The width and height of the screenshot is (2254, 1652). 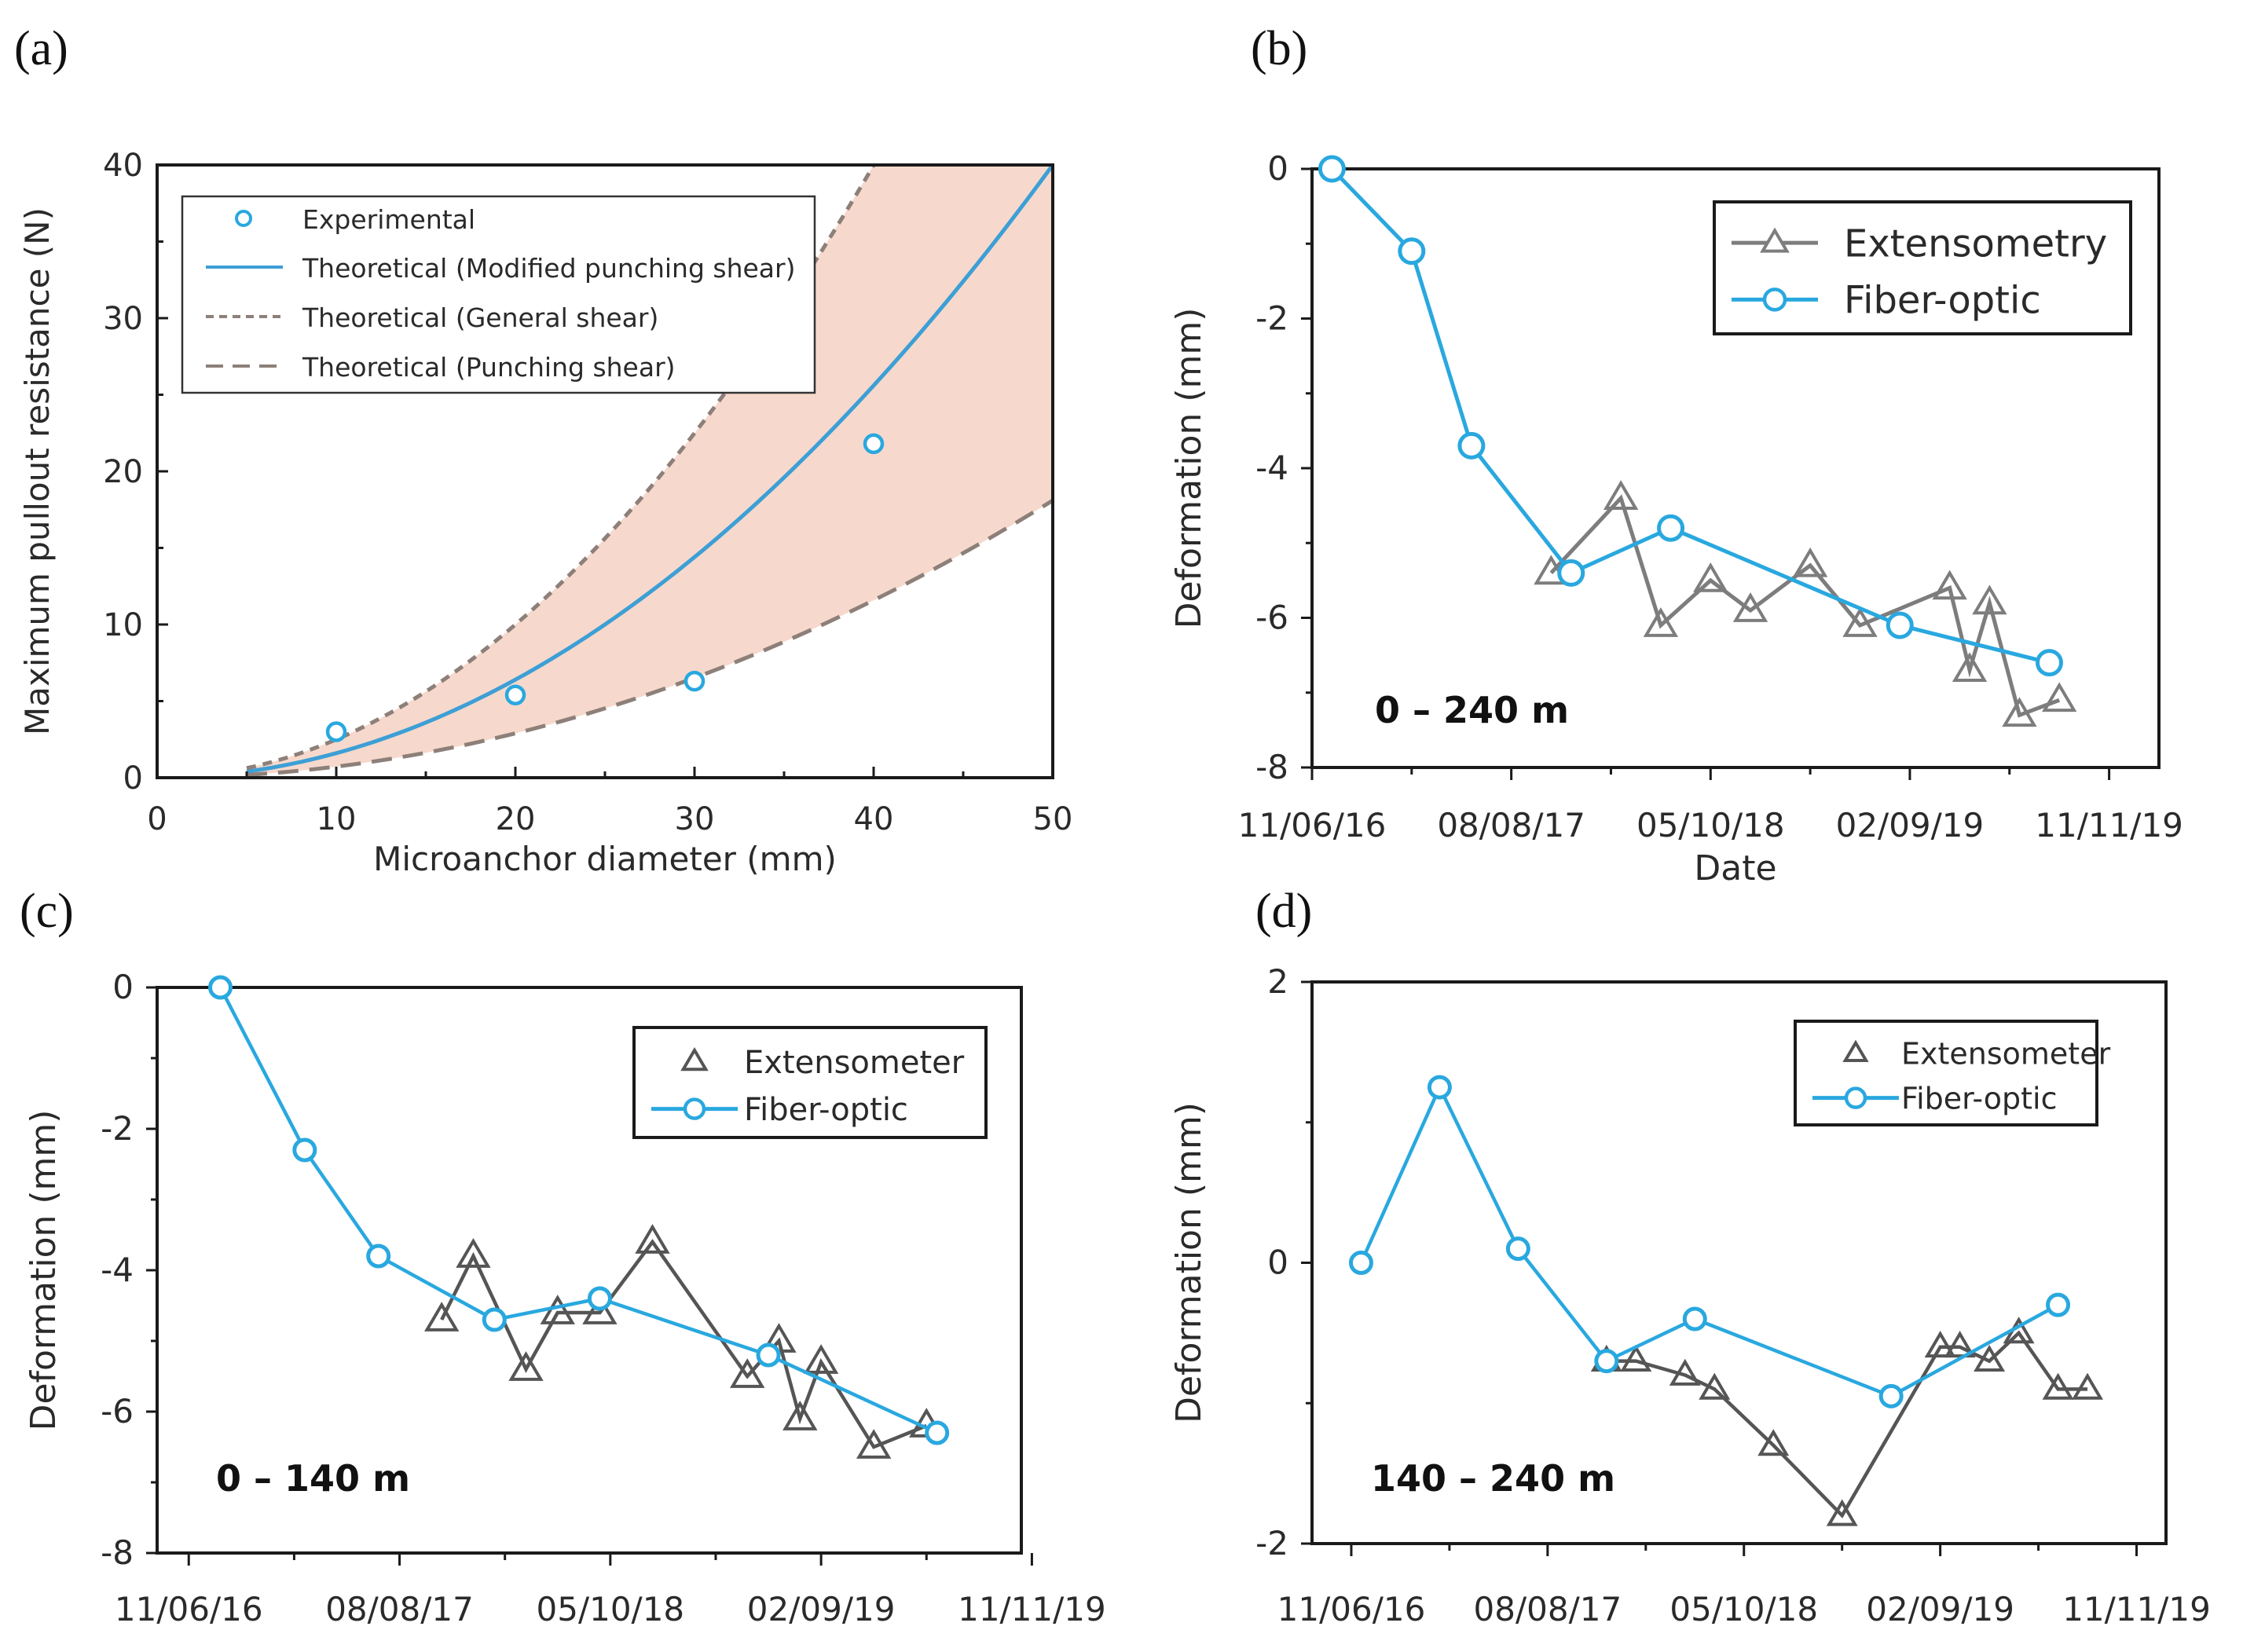 What do you see at coordinates (548, 268) in the screenshot?
I see `legend-a-entry: Theoretical (Modified punching shear)` at bounding box center [548, 268].